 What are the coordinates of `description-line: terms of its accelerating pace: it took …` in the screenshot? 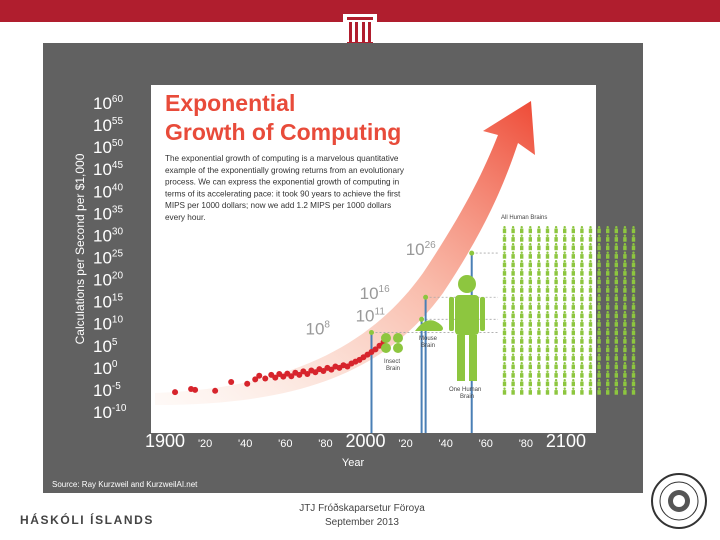 It's located at (283, 193).